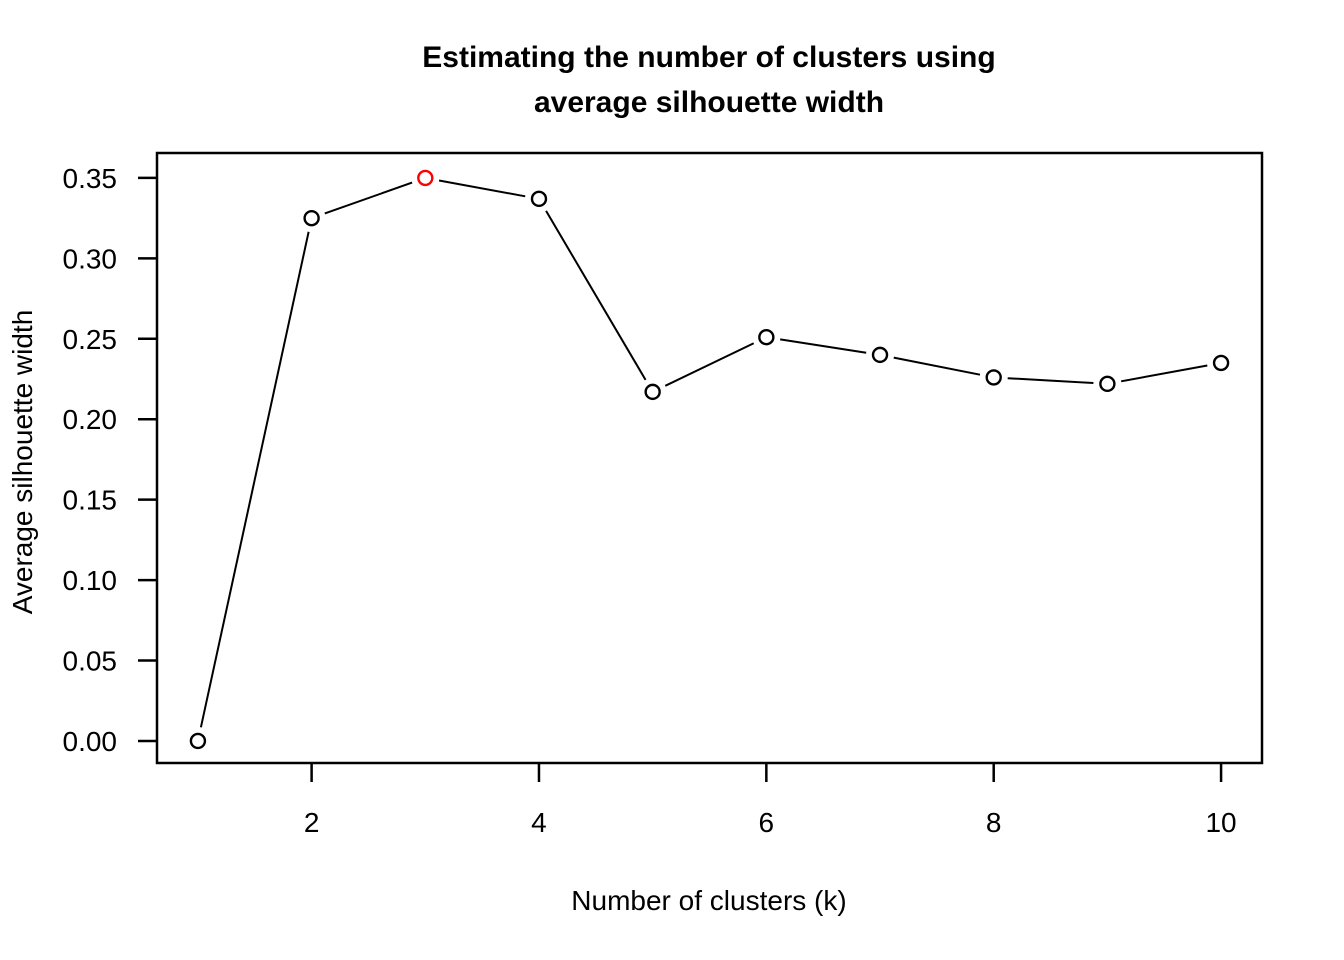 The height and width of the screenshot is (960, 1344). Describe the element at coordinates (90, 500) in the screenshot. I see `y-tick-label: 0.15` at that location.